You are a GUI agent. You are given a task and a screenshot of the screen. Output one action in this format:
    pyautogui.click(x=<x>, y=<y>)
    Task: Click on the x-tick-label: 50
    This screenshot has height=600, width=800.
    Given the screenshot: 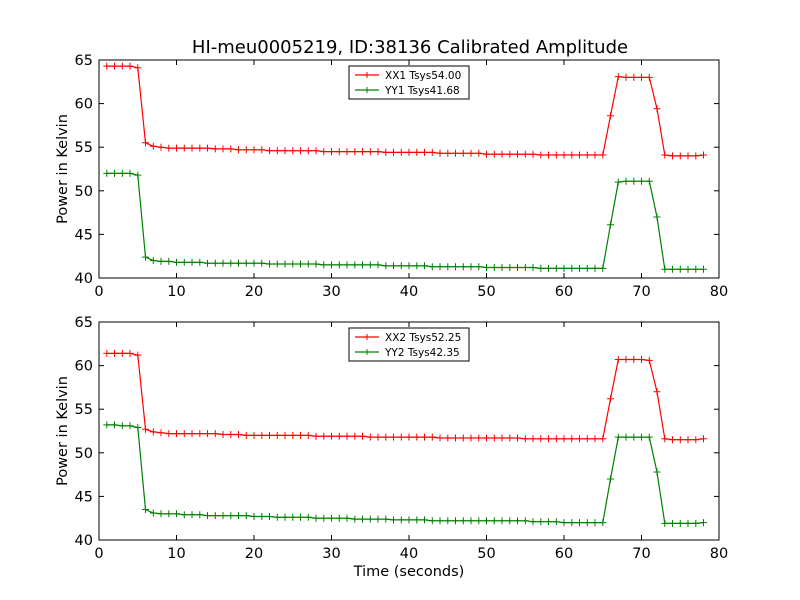 What is the action you would take?
    pyautogui.click(x=486, y=292)
    